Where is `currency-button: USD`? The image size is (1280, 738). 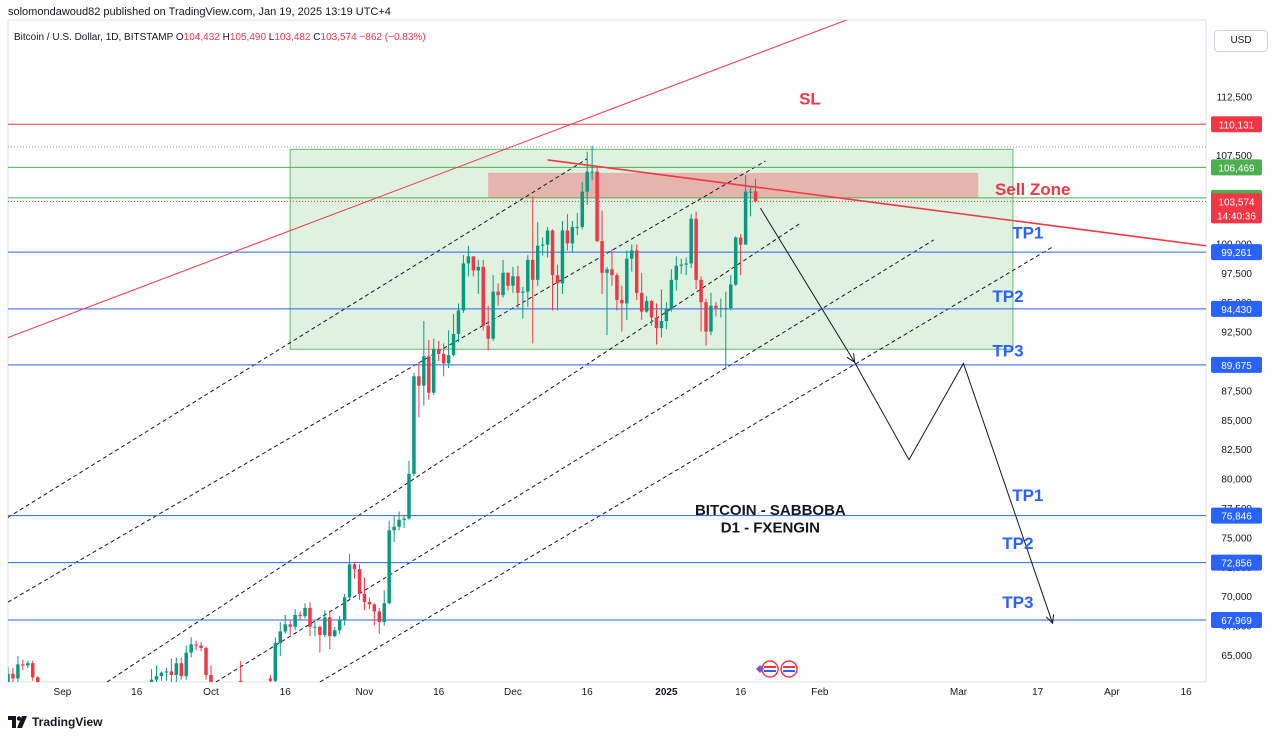
currency-button: USD is located at coordinates (1241, 41).